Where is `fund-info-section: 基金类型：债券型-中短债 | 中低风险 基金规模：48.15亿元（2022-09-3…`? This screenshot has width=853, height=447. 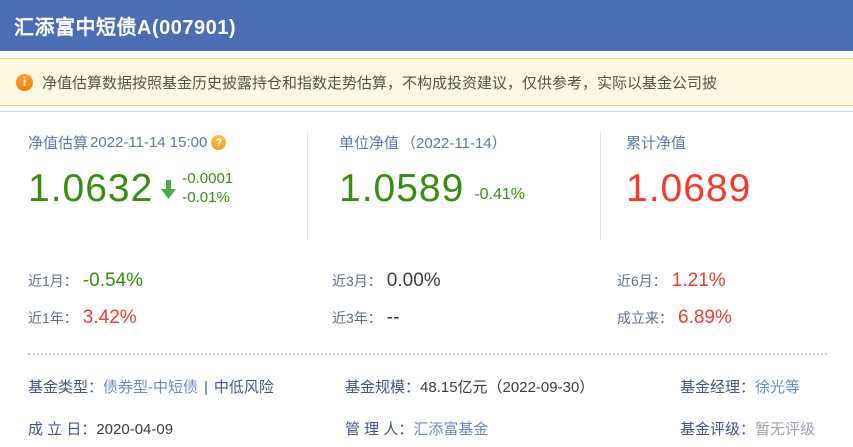 fund-info-section: 基金类型：债券型-中短债 | 中低风险 基金规模：48.15亿元（2022-09-3… is located at coordinates (440, 407).